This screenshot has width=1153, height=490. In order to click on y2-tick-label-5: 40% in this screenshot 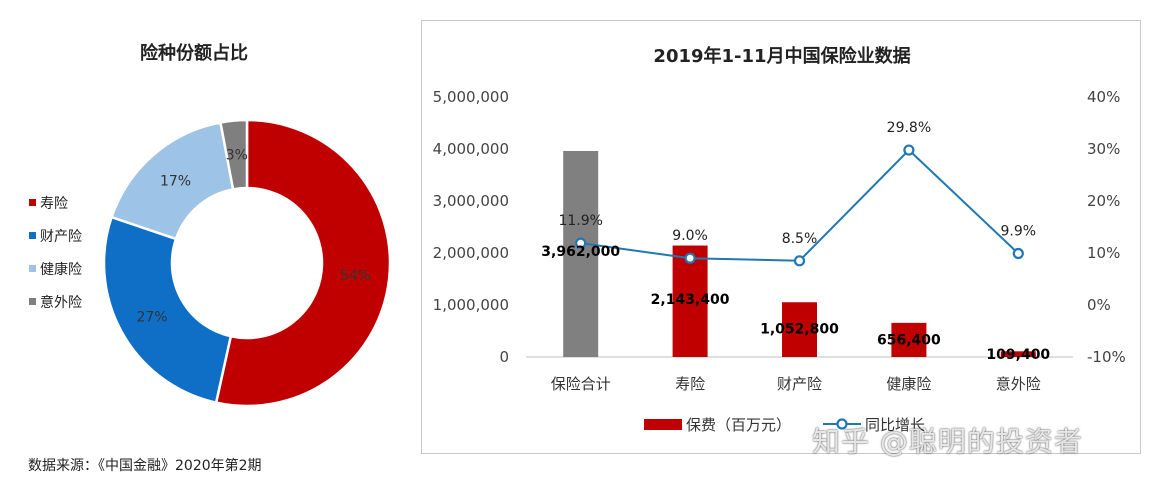, I will do `click(1103, 97)`.